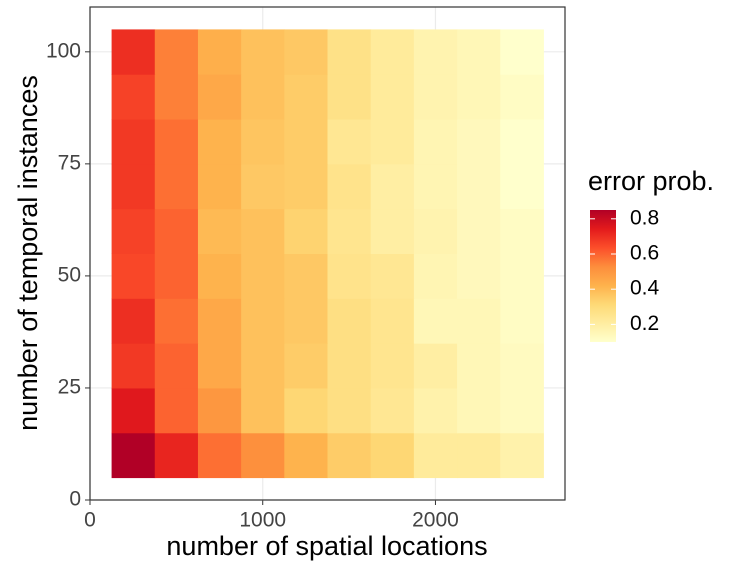 The height and width of the screenshot is (572, 747). Describe the element at coordinates (644, 217) in the screenshot. I see `colorbar-tick-label: 0.8` at that location.